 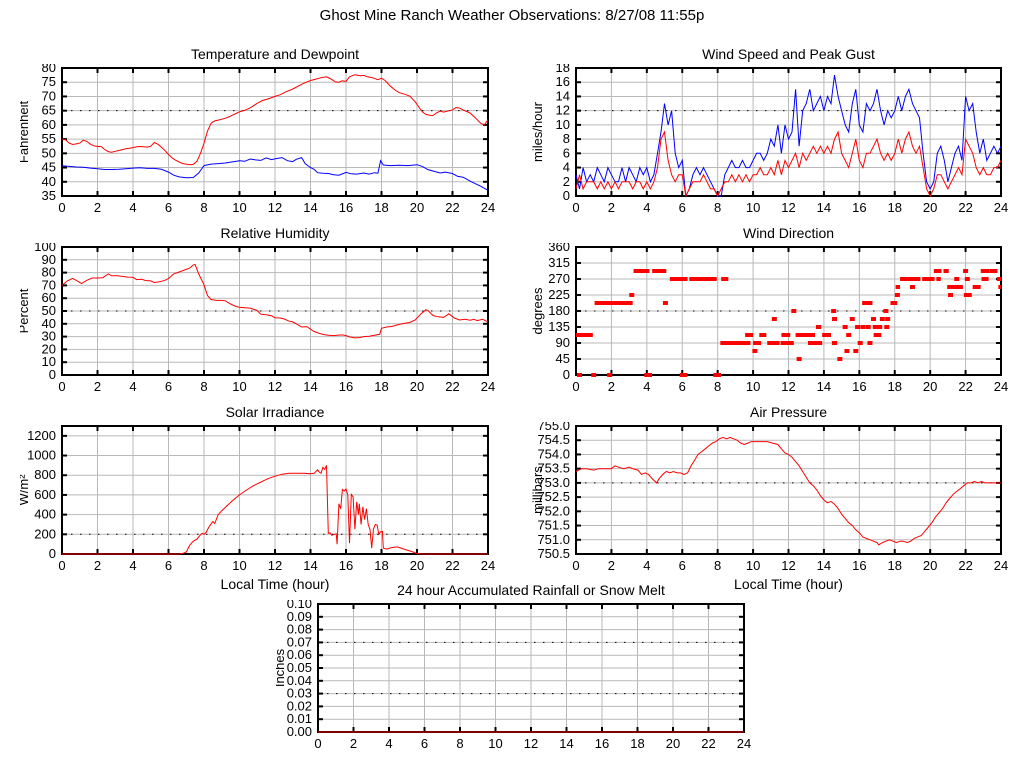 I want to click on y-axis-label: Percent, so click(x=25, y=310).